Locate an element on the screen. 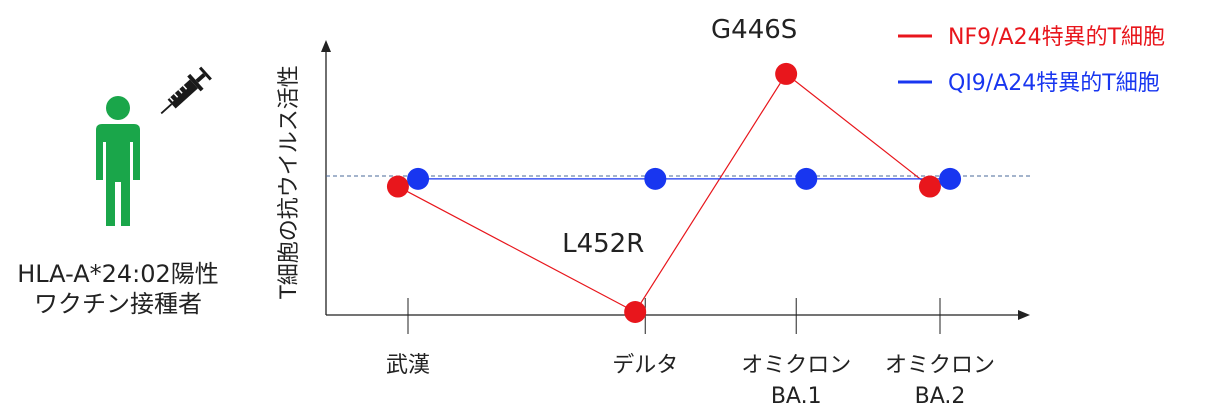 The height and width of the screenshot is (410, 1224). x-tick-sublabel: BA.1 is located at coordinates (796, 396).